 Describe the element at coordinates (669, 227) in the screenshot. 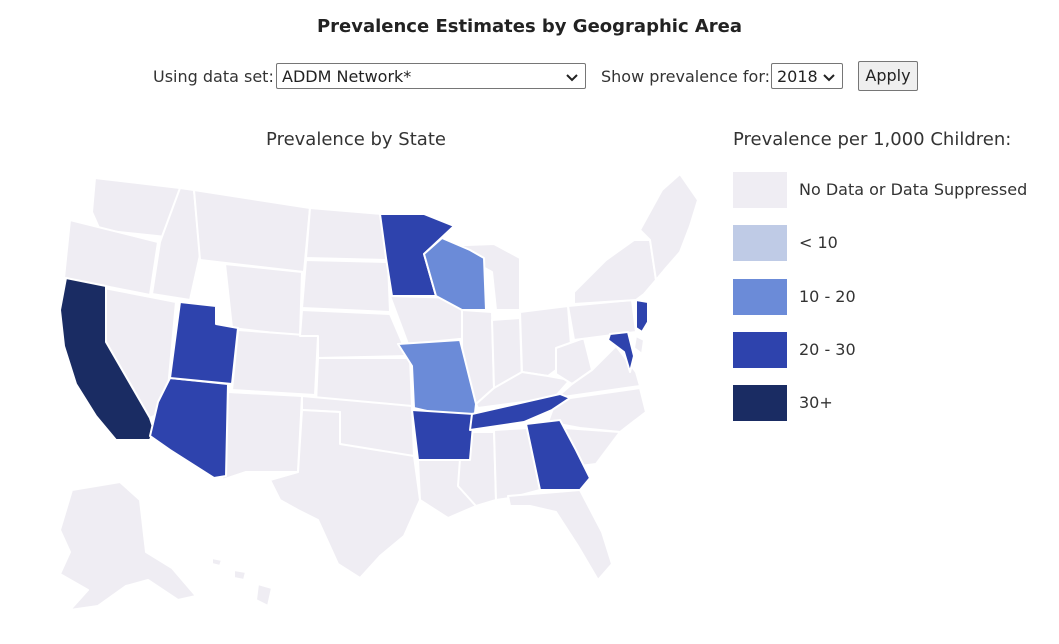

I see `state-new-england` at that location.